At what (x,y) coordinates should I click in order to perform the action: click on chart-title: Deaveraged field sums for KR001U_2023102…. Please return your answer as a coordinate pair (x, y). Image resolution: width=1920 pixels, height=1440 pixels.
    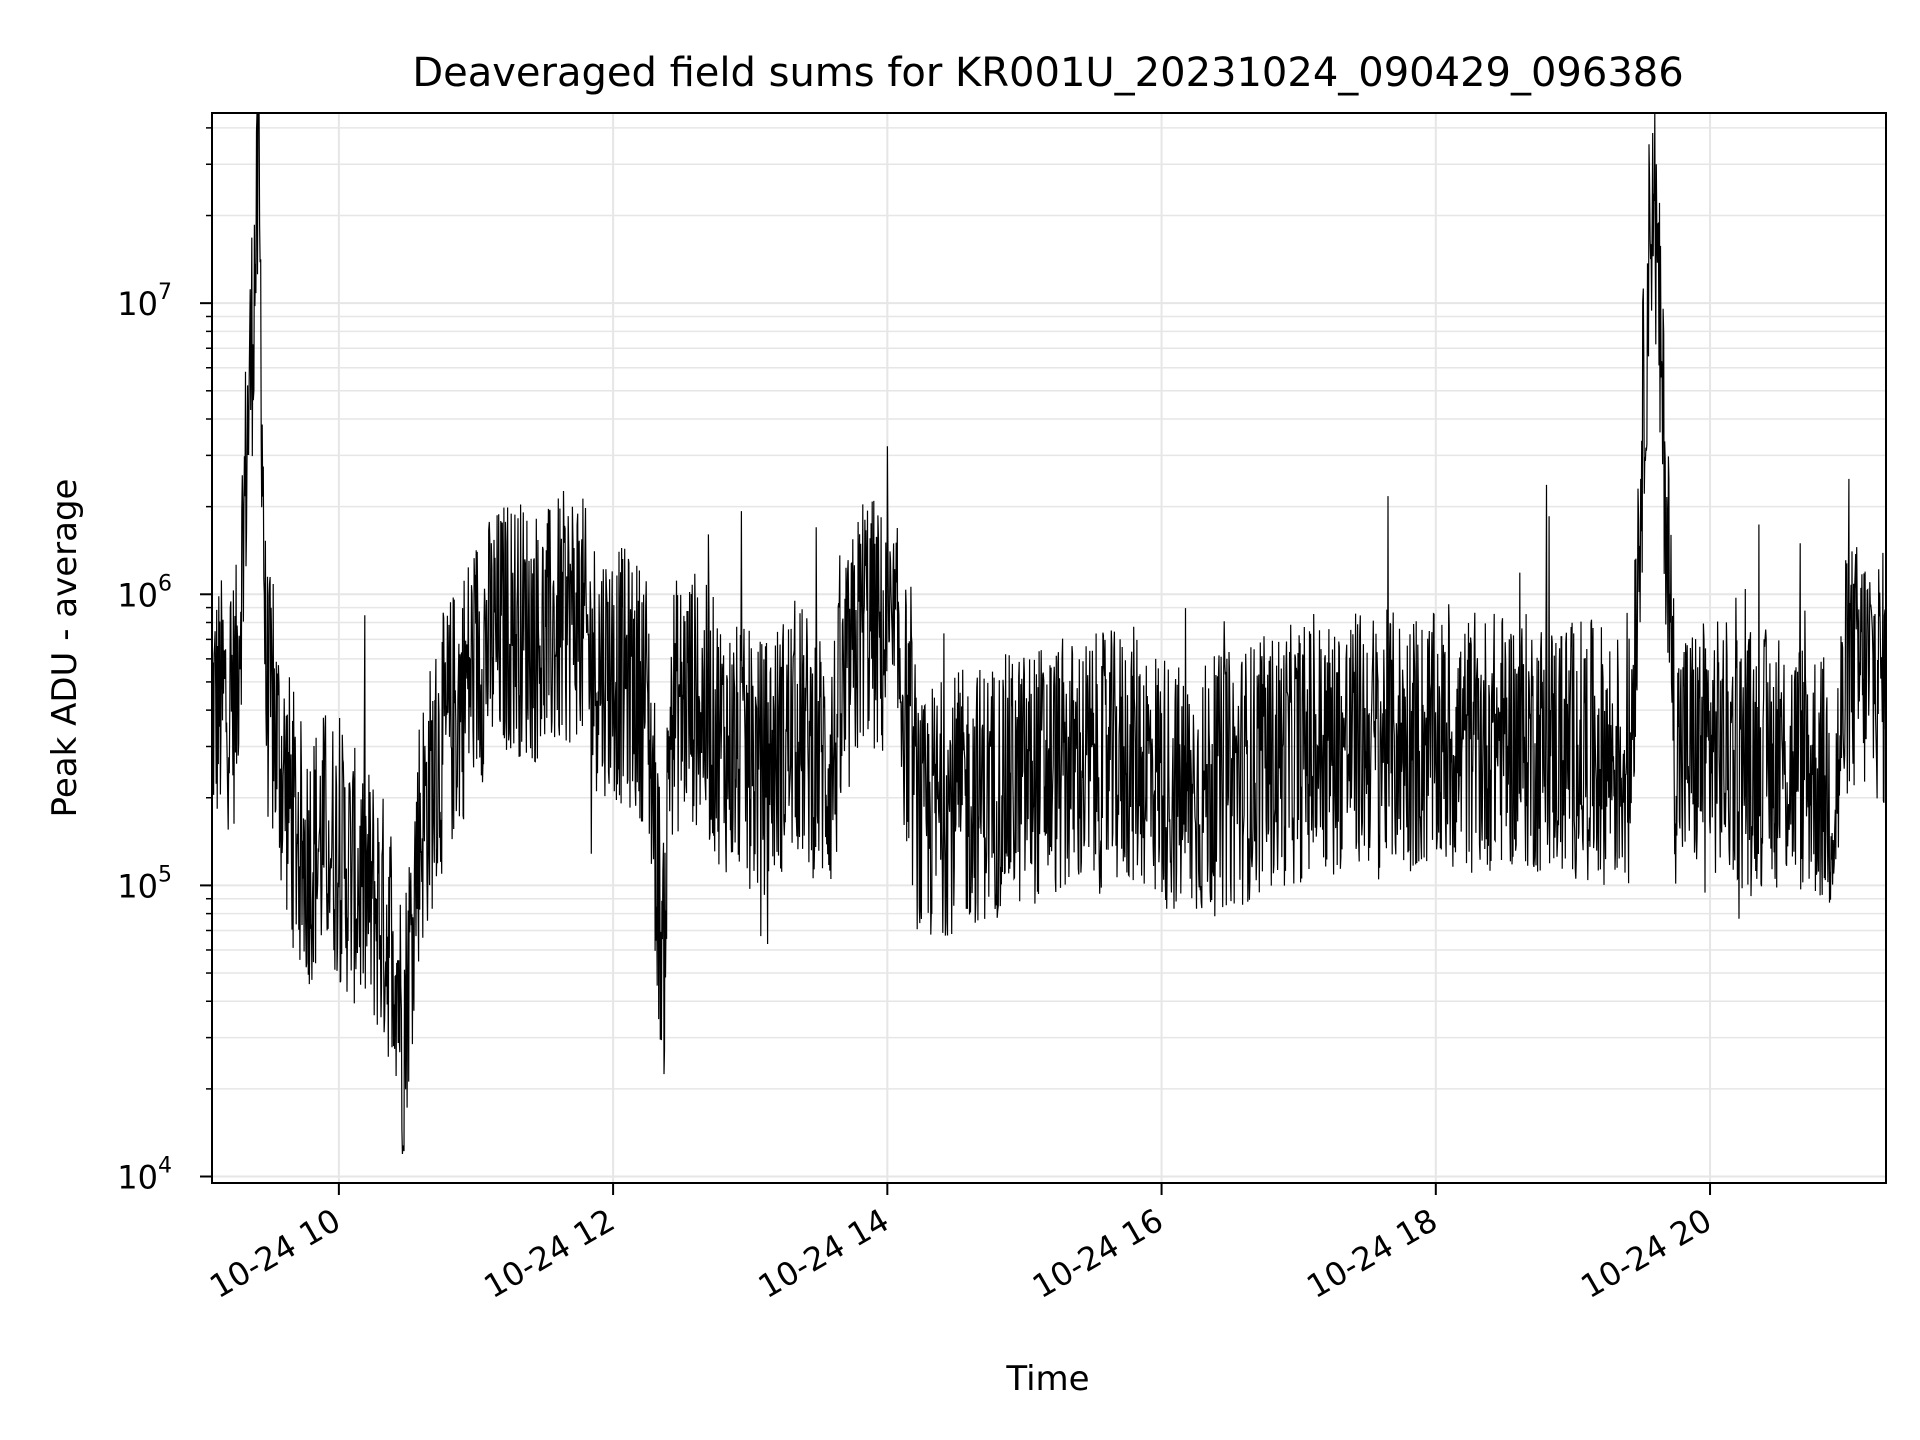
    Looking at the image, I should click on (1047, 73).